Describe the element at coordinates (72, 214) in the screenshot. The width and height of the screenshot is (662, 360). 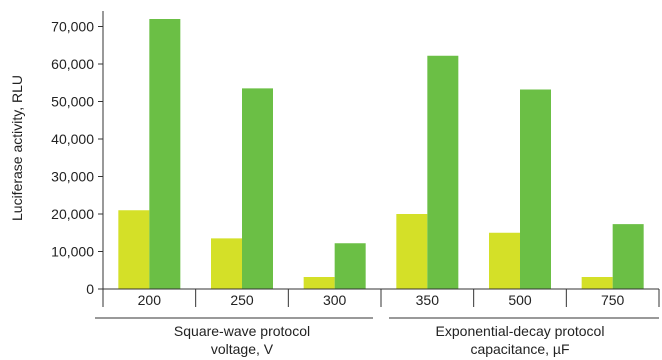
I see `y-tick-label: 20,000` at that location.